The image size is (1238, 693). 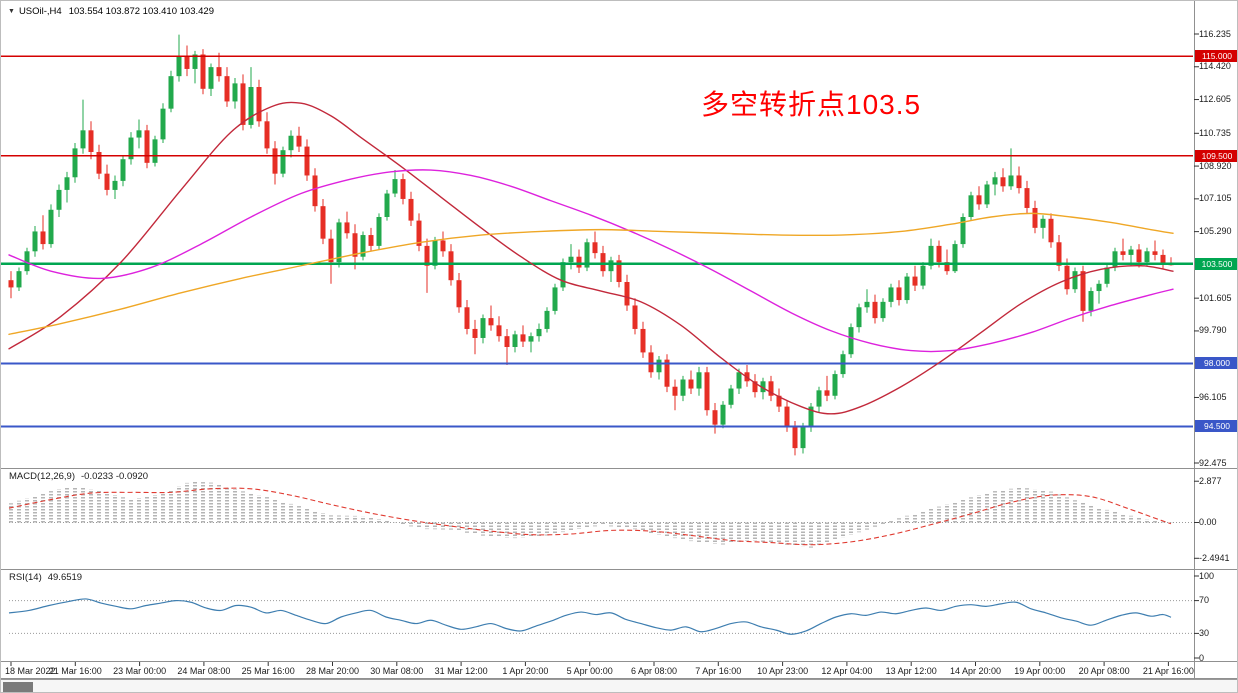 What do you see at coordinates (397, 671) in the screenshot?
I see `time-tick-label: 30 Mar 08:00` at bounding box center [397, 671].